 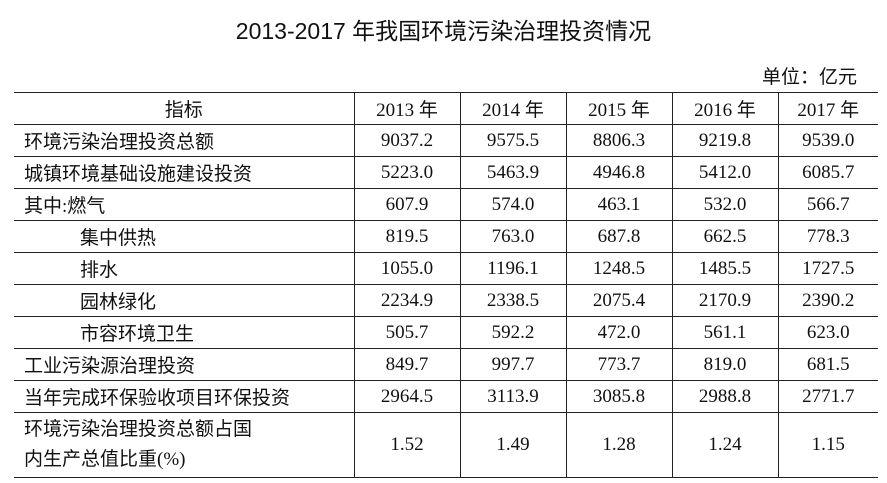 What do you see at coordinates (138, 174) in the screenshot?
I see `label-line: 城镇环境基础设施建设投资` at bounding box center [138, 174].